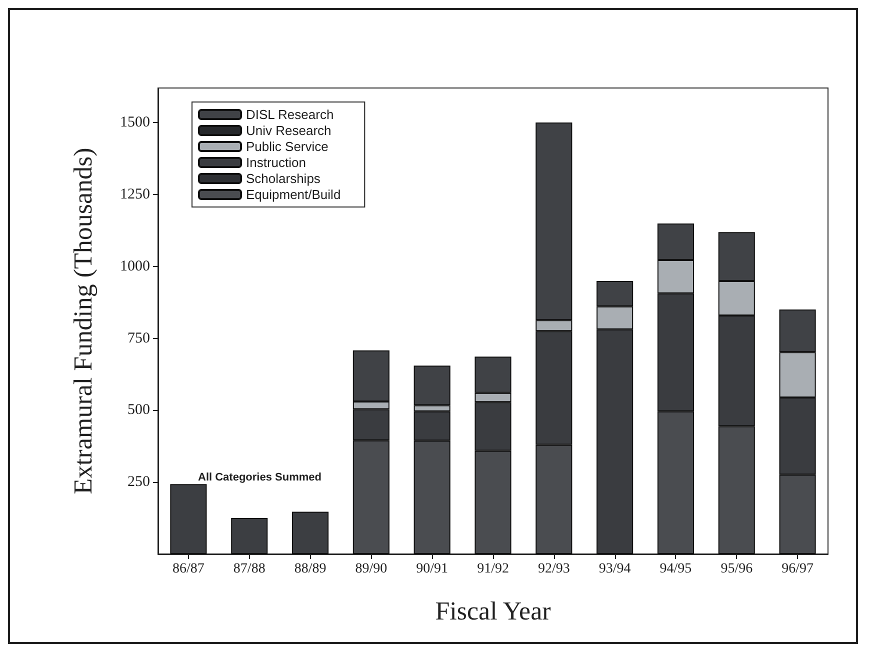  I want to click on x-tick-label: 89/90, so click(371, 569).